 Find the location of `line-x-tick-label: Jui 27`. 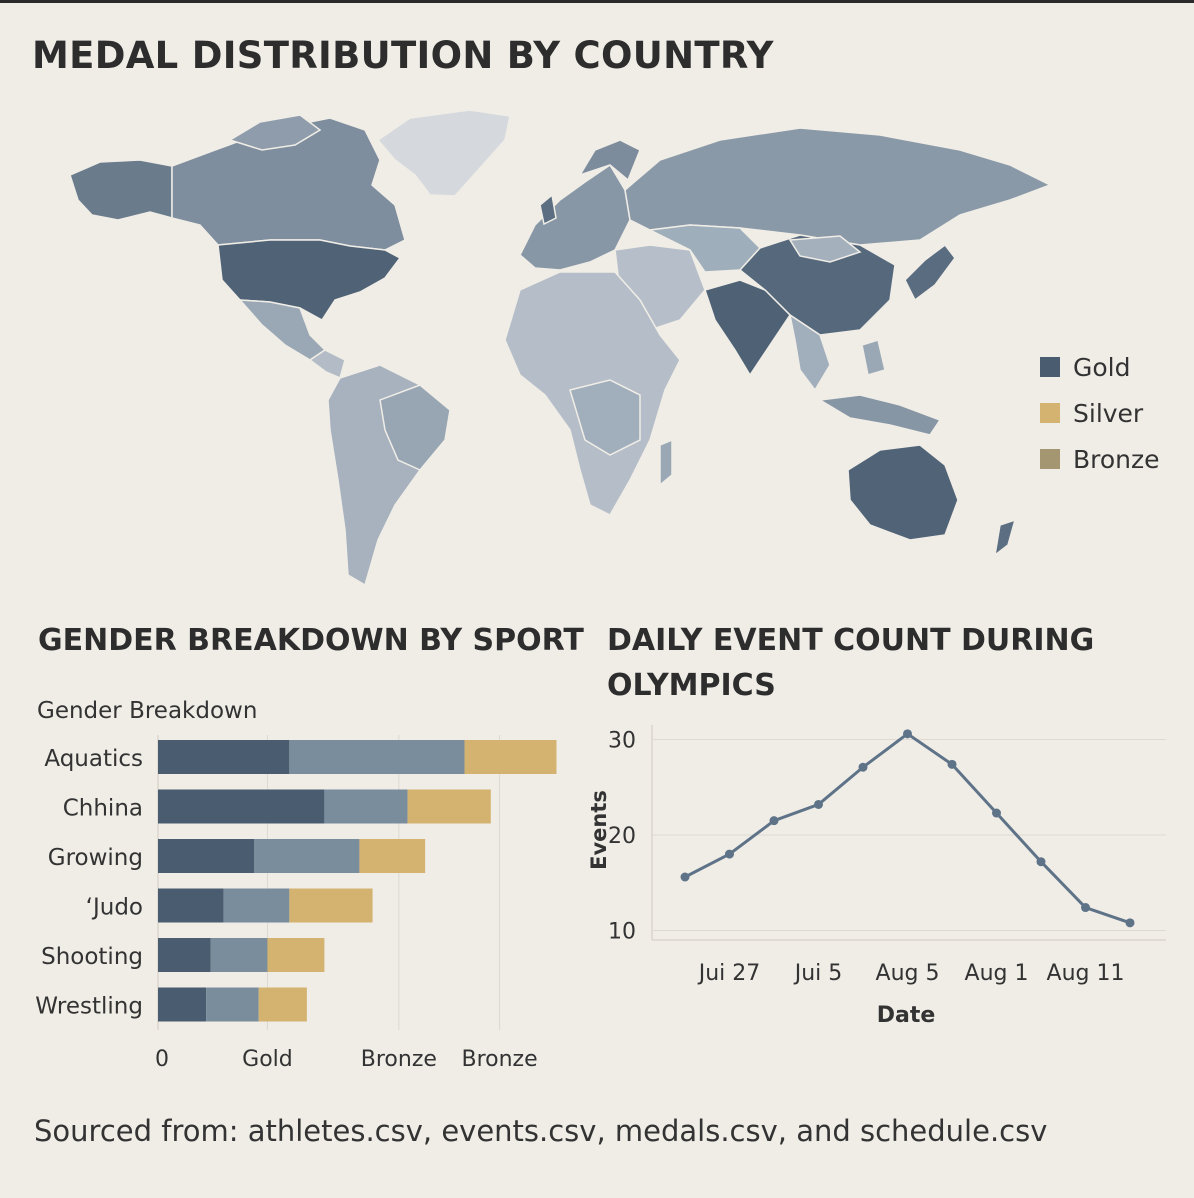

line-x-tick-label: Jui 27 is located at coordinates (729, 973).